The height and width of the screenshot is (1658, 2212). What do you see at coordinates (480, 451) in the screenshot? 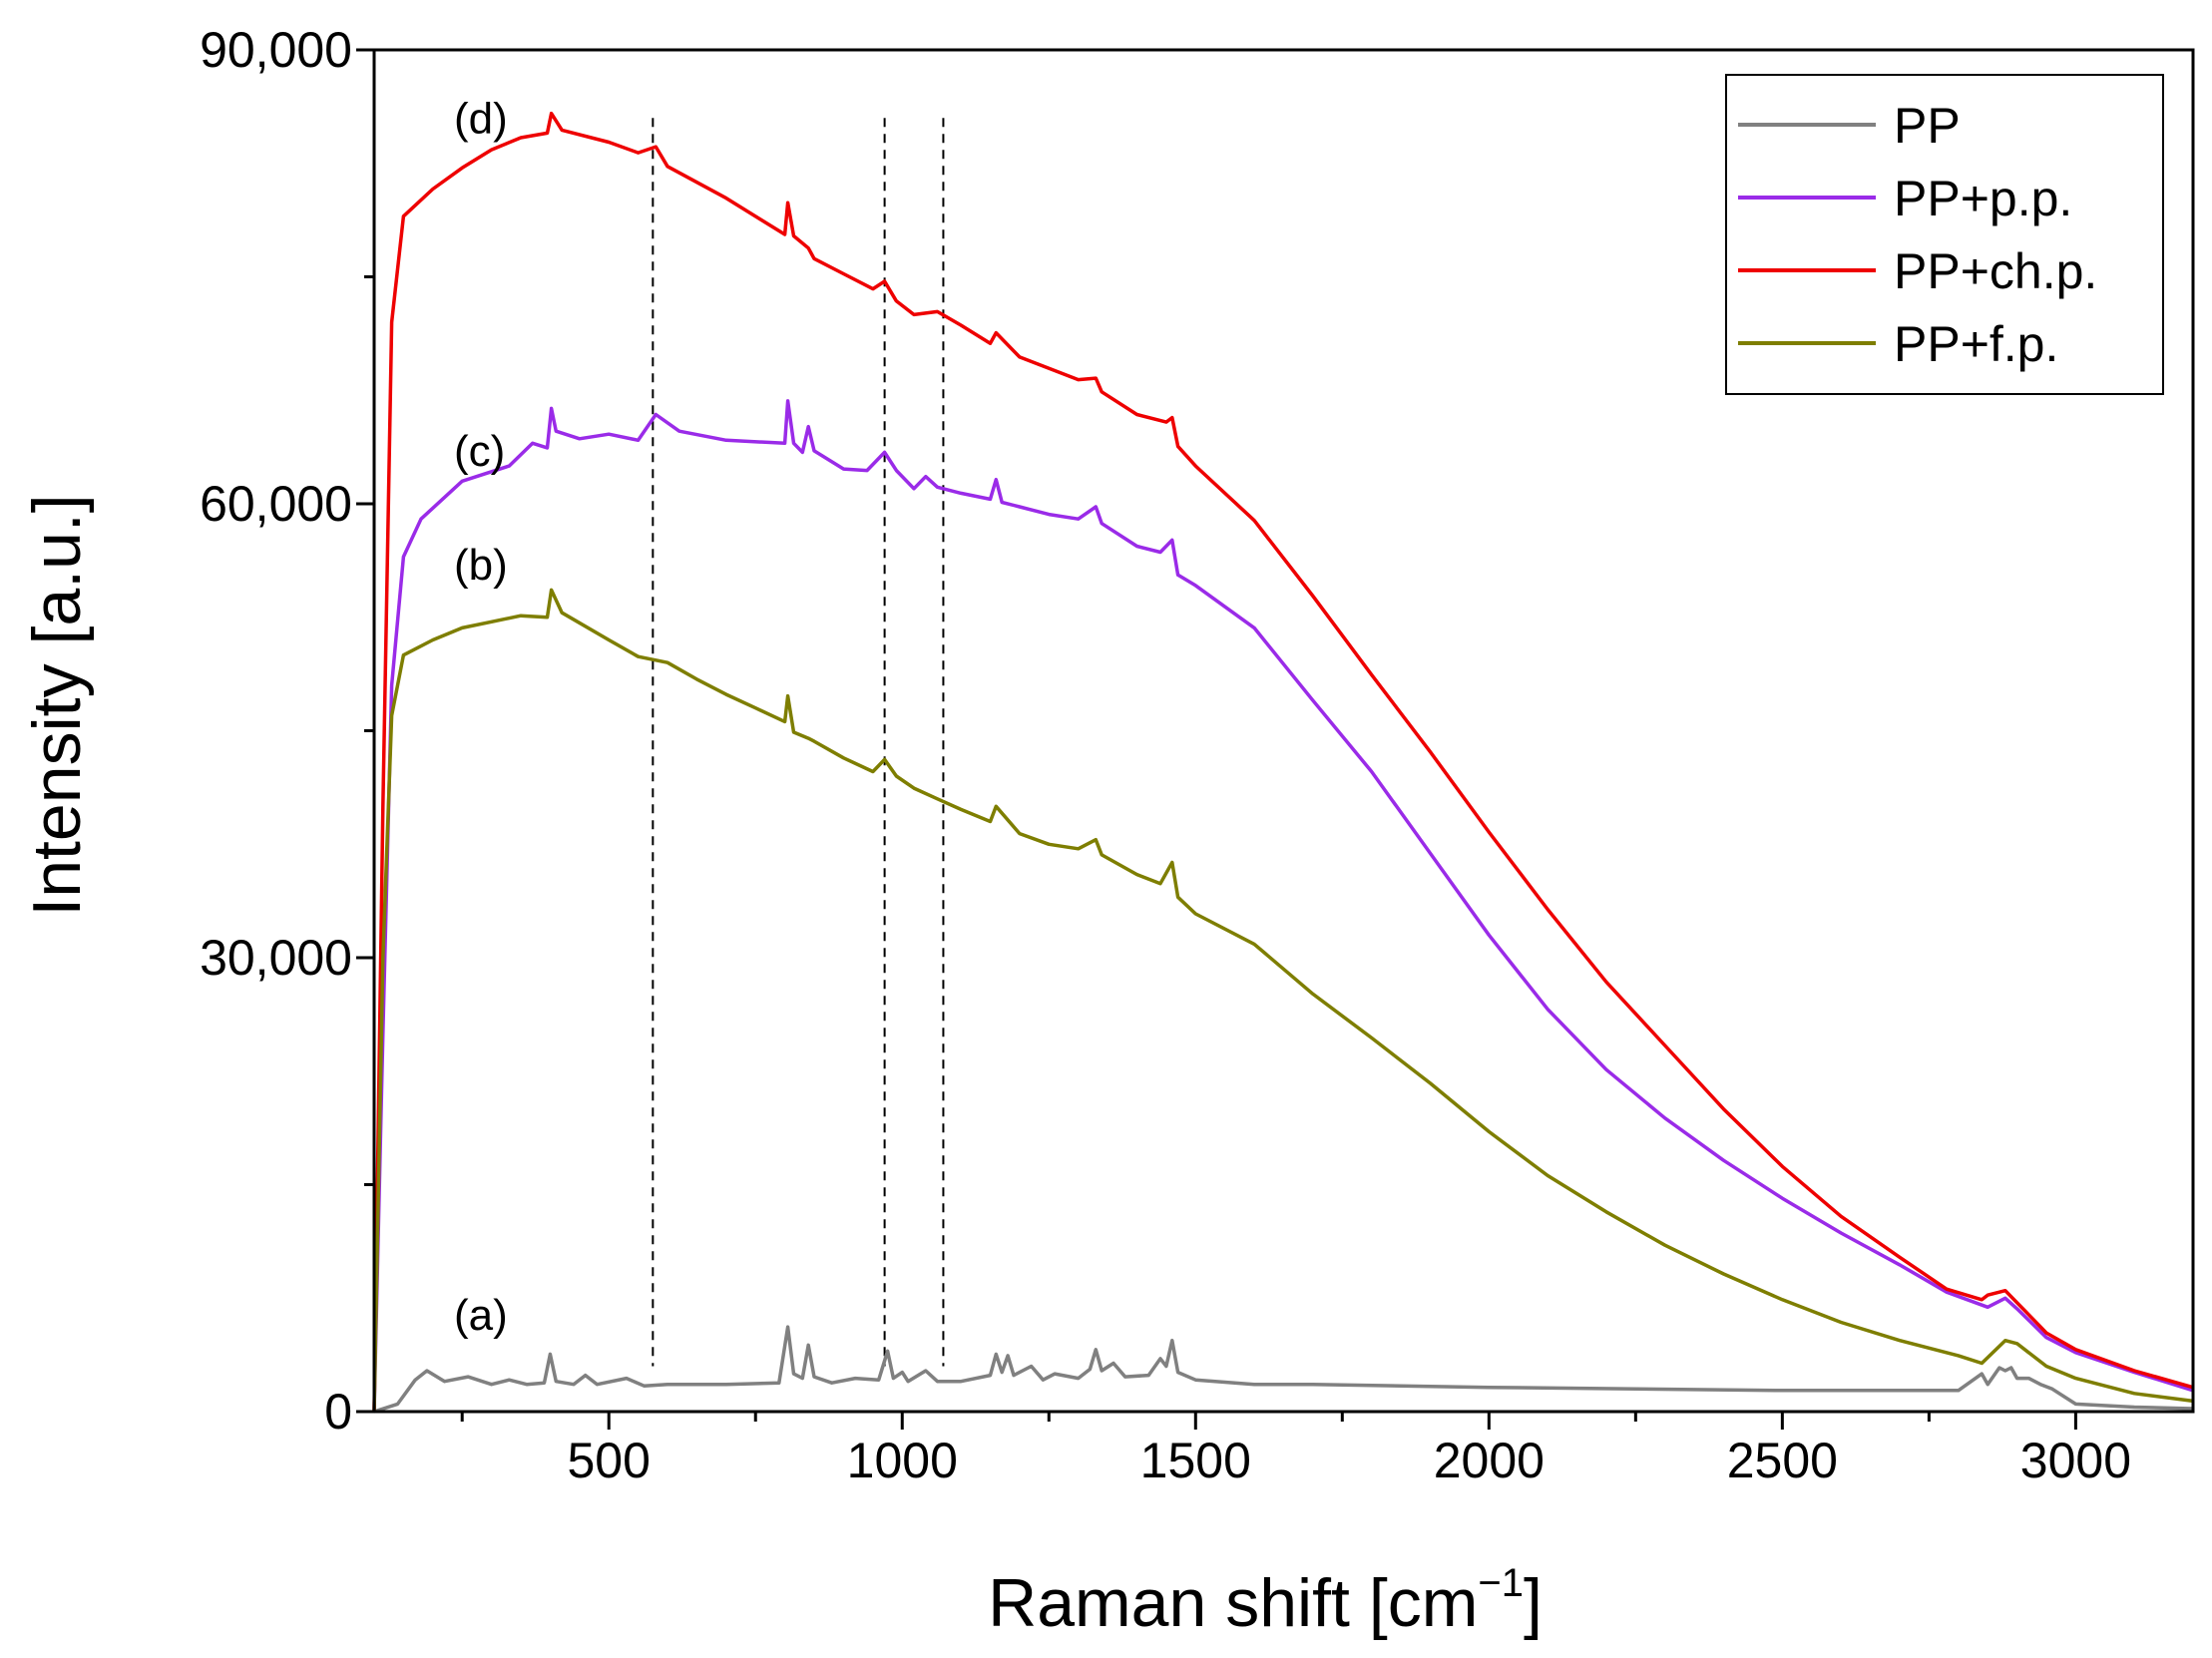
I see `curve-tag-label: (c)` at bounding box center [480, 451].